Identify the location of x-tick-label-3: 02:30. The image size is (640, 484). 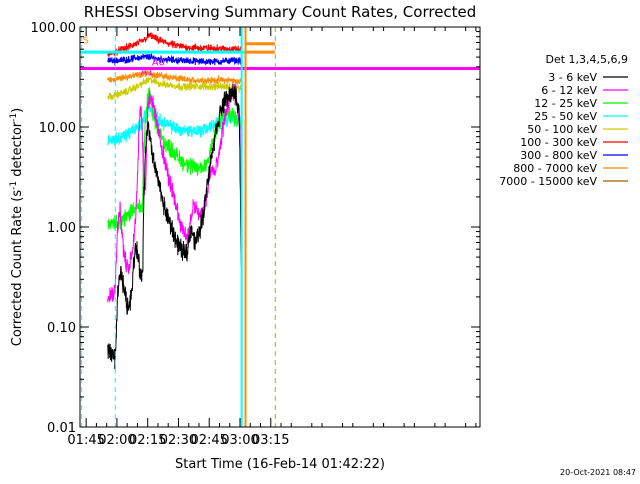
(178, 440).